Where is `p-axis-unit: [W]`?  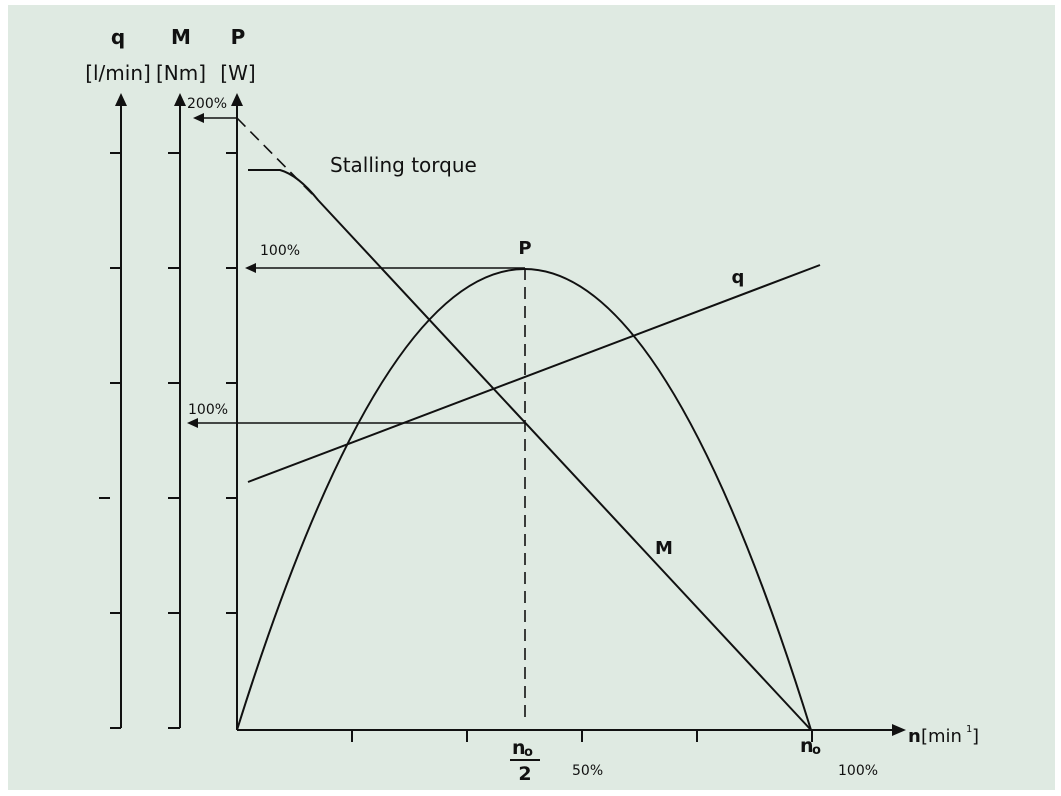
p-axis-unit: [W] is located at coordinates (237, 73).